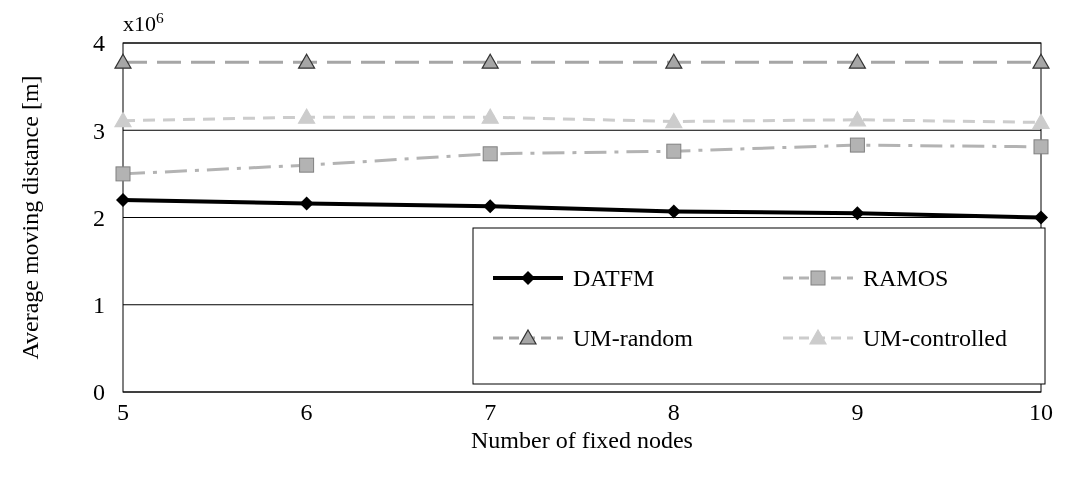 The image size is (1075, 492). What do you see at coordinates (633, 338) in the screenshot?
I see `legend-label: UM-random` at bounding box center [633, 338].